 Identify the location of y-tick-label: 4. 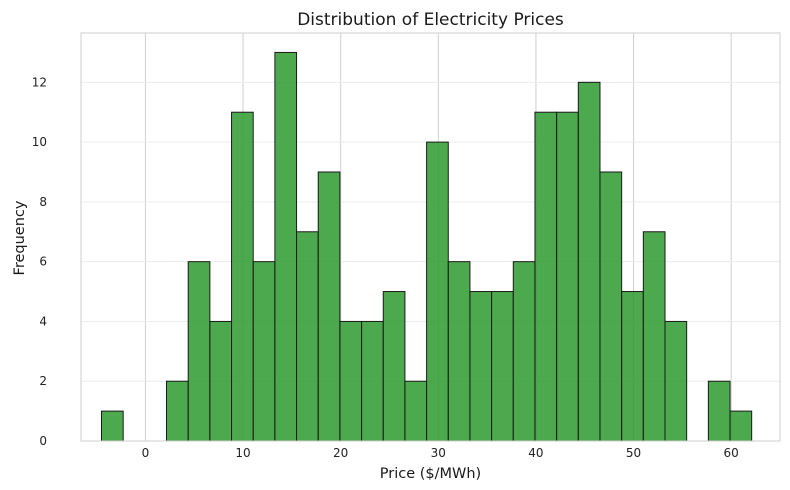
(43, 321).